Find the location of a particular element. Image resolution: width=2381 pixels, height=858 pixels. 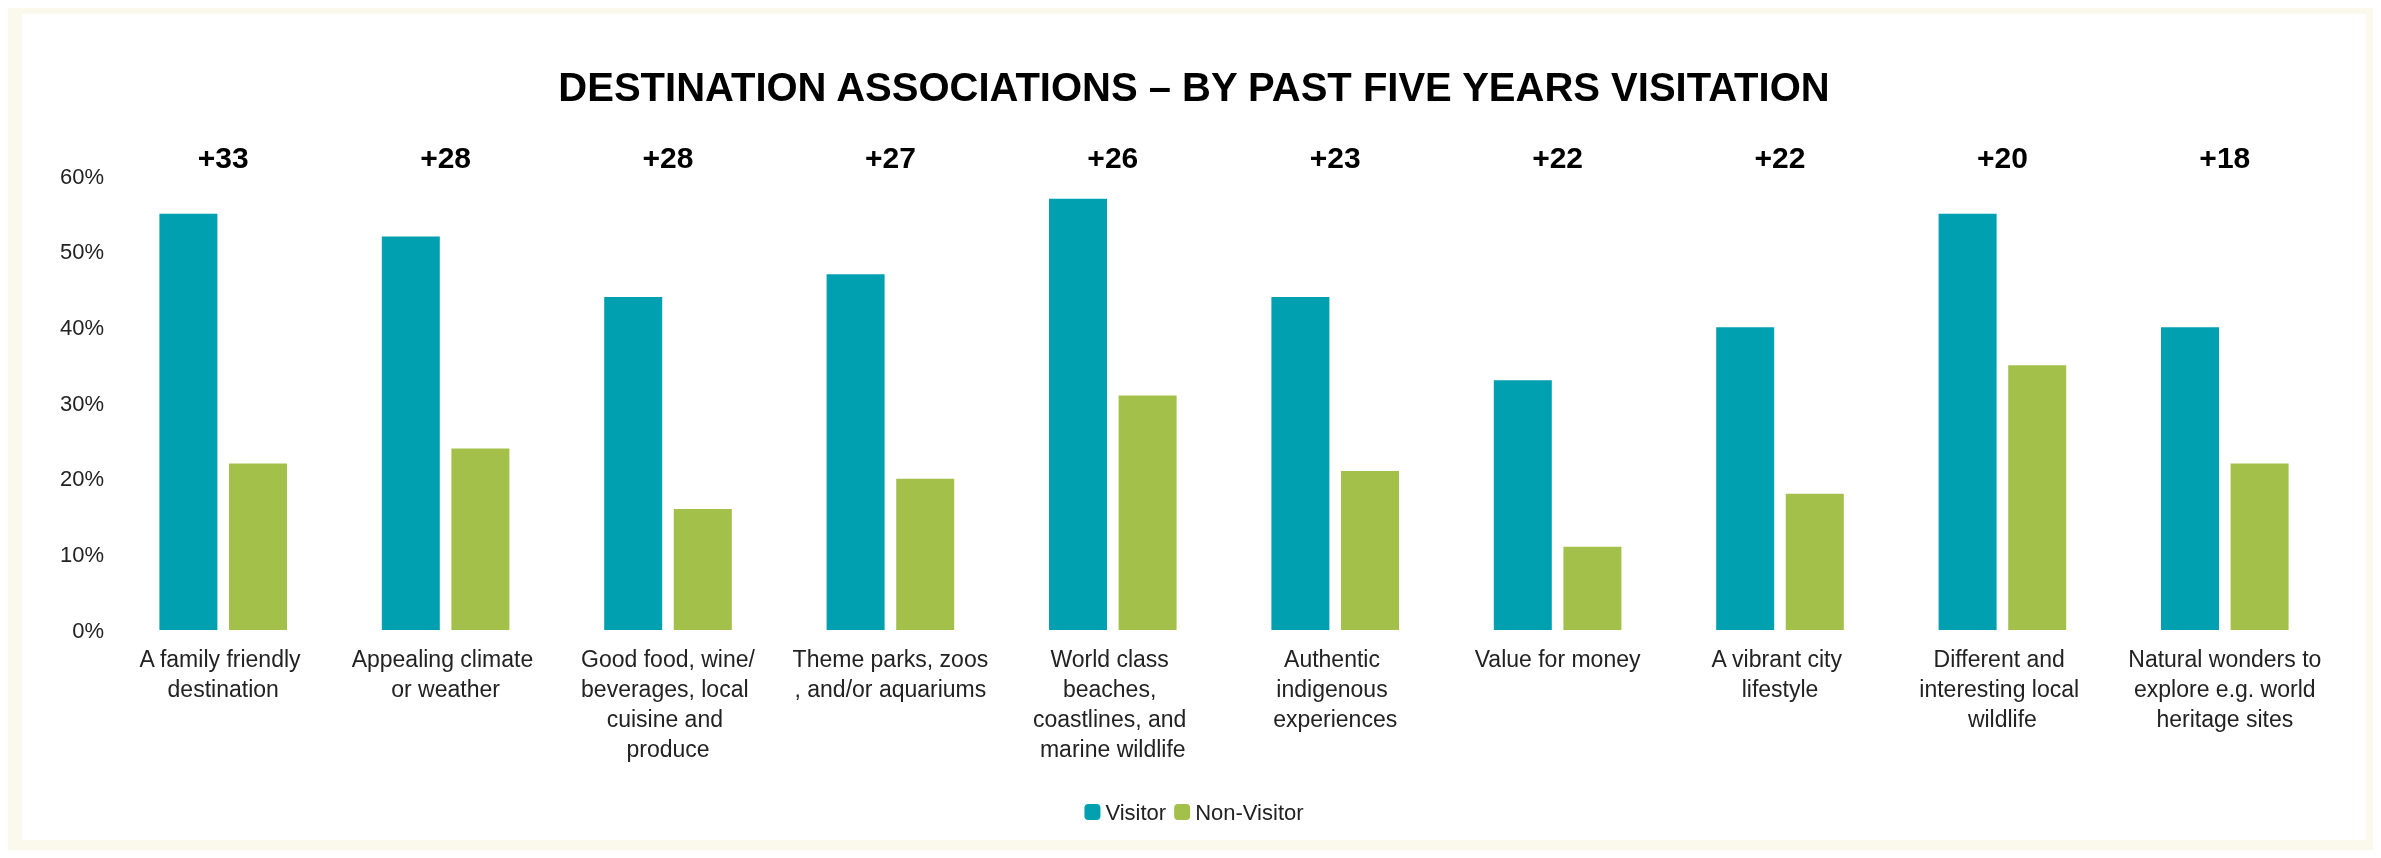

text: +27 is located at coordinates (890, 157).